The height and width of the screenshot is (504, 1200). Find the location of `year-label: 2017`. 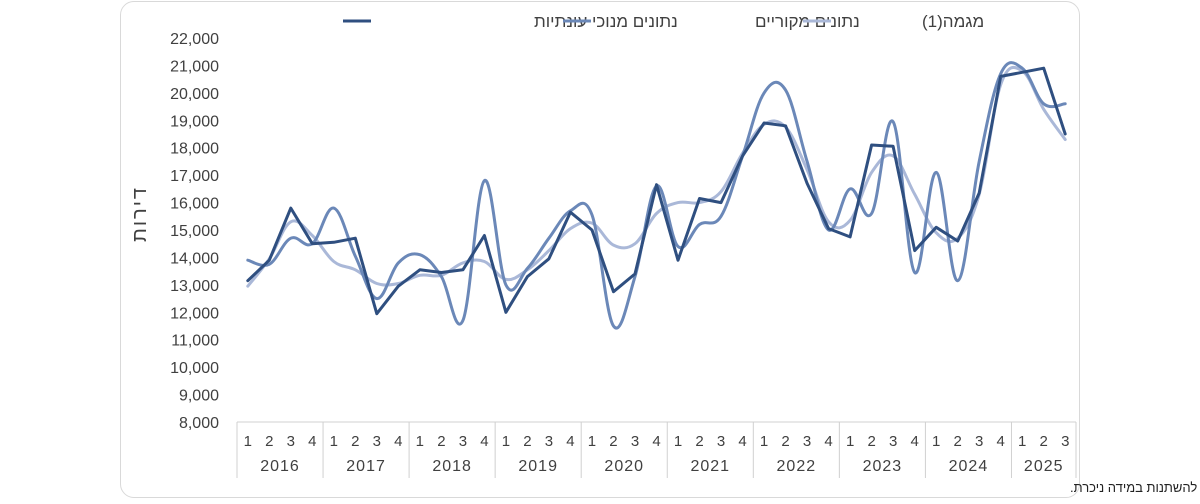

year-label: 2017 is located at coordinates (366, 466).